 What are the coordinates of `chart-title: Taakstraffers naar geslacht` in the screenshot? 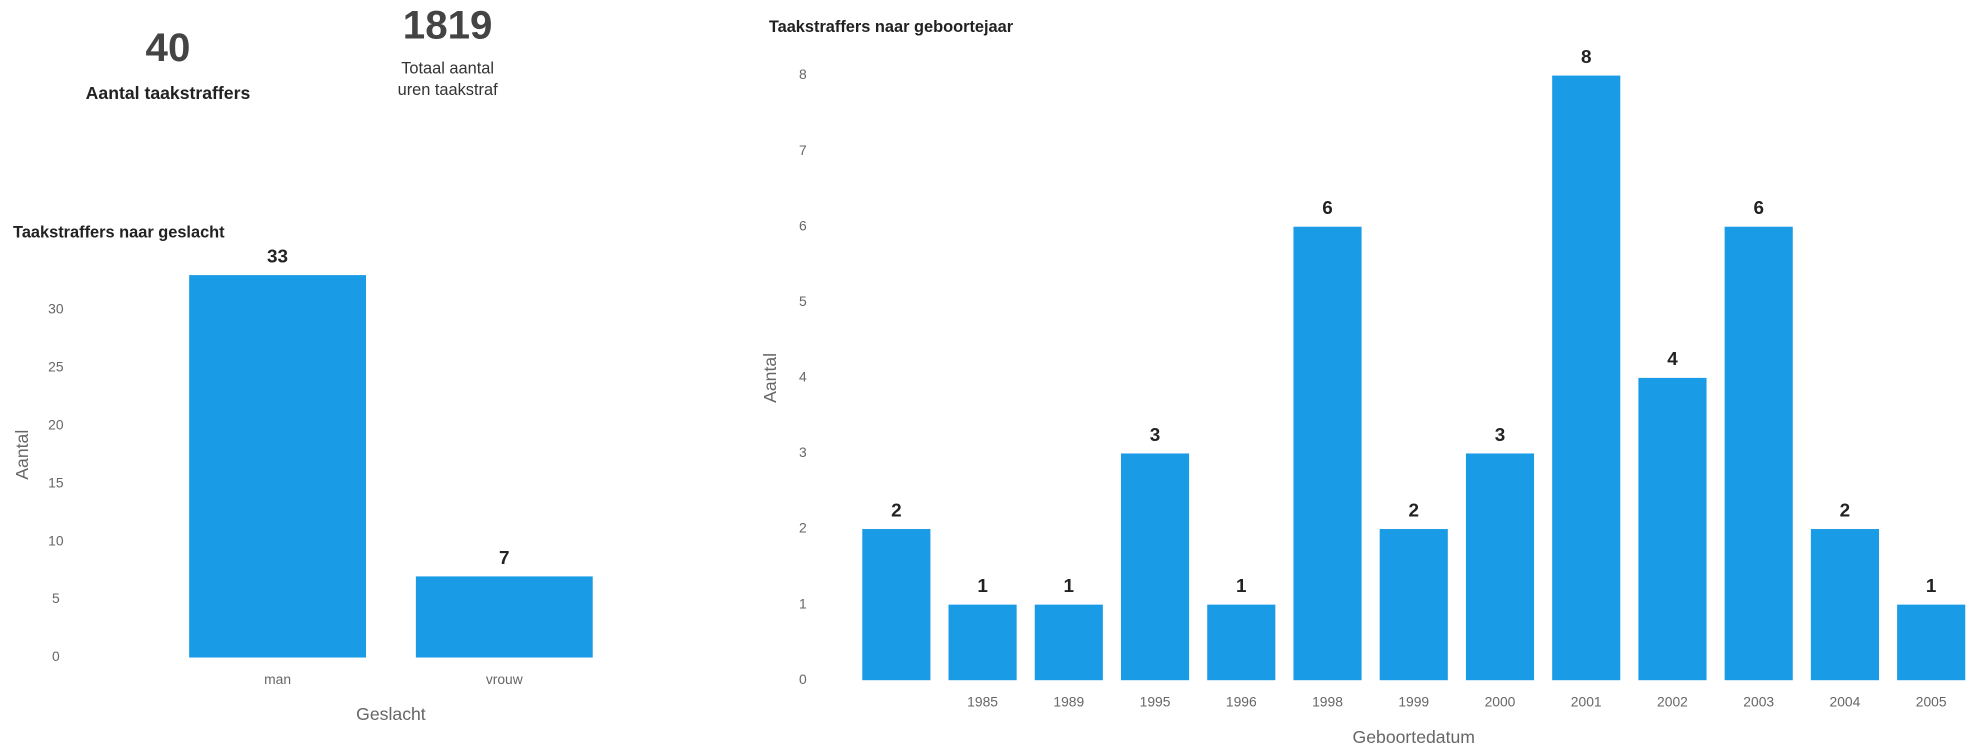 It's located at (119, 232).